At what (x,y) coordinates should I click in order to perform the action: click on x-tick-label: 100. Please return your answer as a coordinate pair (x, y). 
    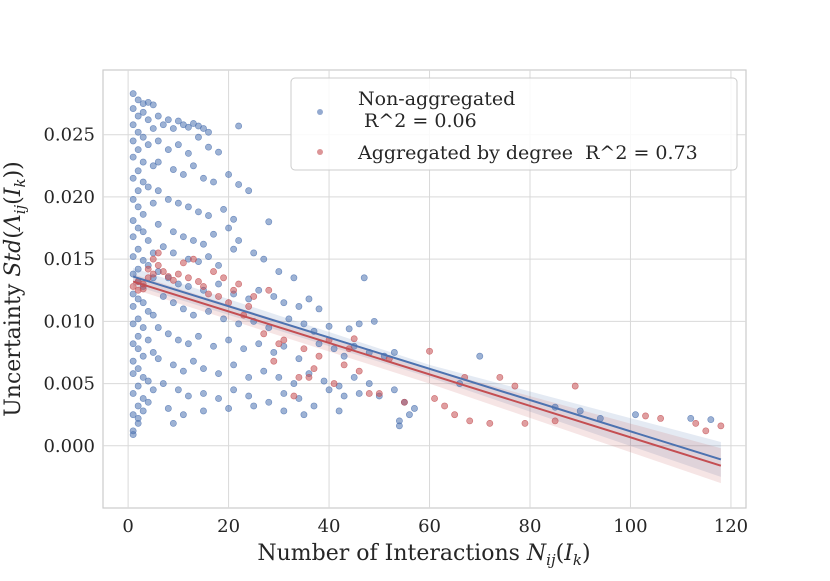
    Looking at the image, I should click on (630, 526).